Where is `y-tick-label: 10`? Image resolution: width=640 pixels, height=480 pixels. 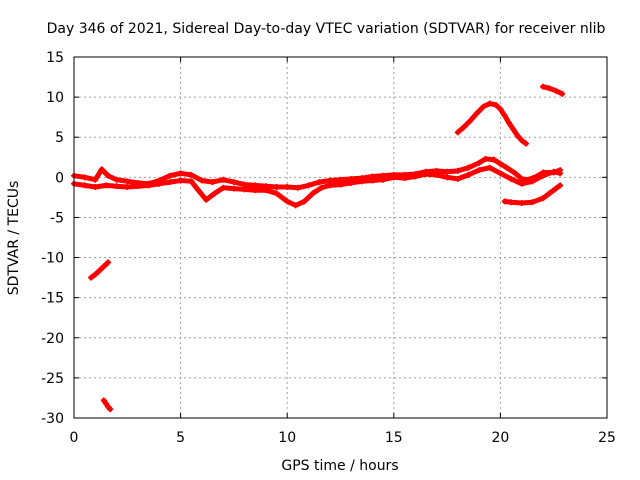 y-tick-label: 10 is located at coordinates (55, 98).